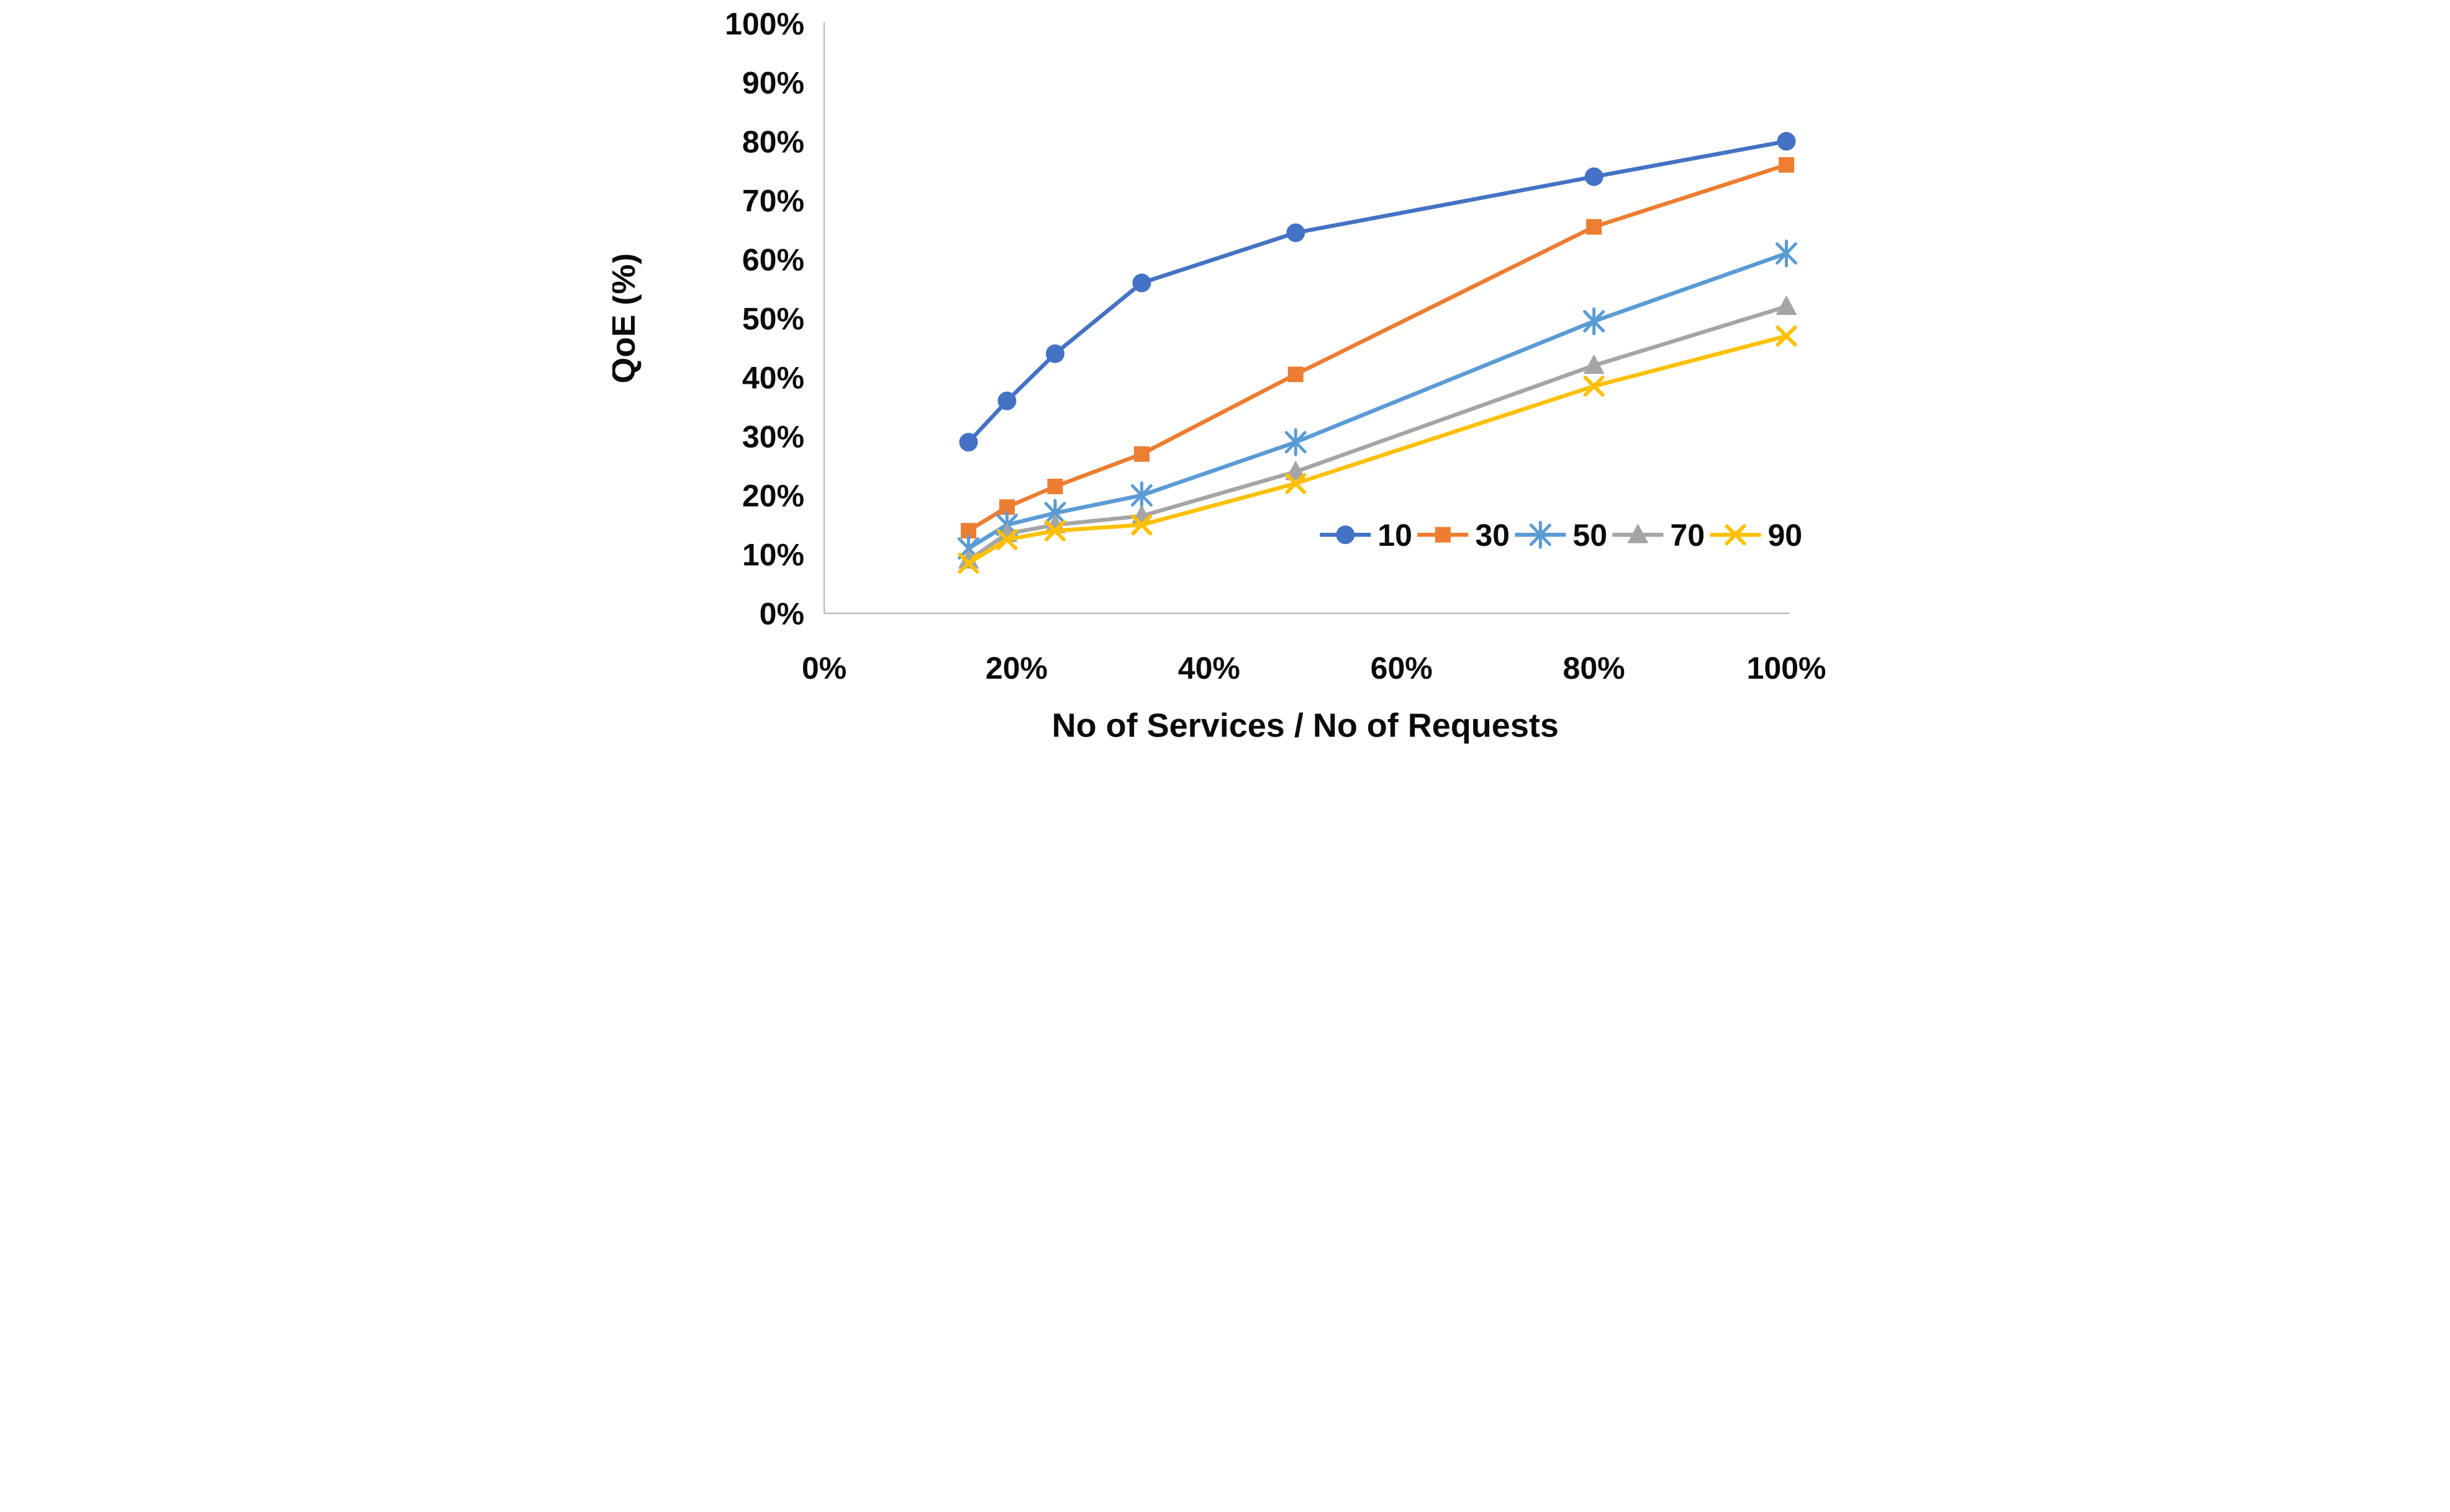 The image size is (2450, 1512). Describe the element at coordinates (1443, 535) in the screenshot. I see `legend-square-marker` at that location.